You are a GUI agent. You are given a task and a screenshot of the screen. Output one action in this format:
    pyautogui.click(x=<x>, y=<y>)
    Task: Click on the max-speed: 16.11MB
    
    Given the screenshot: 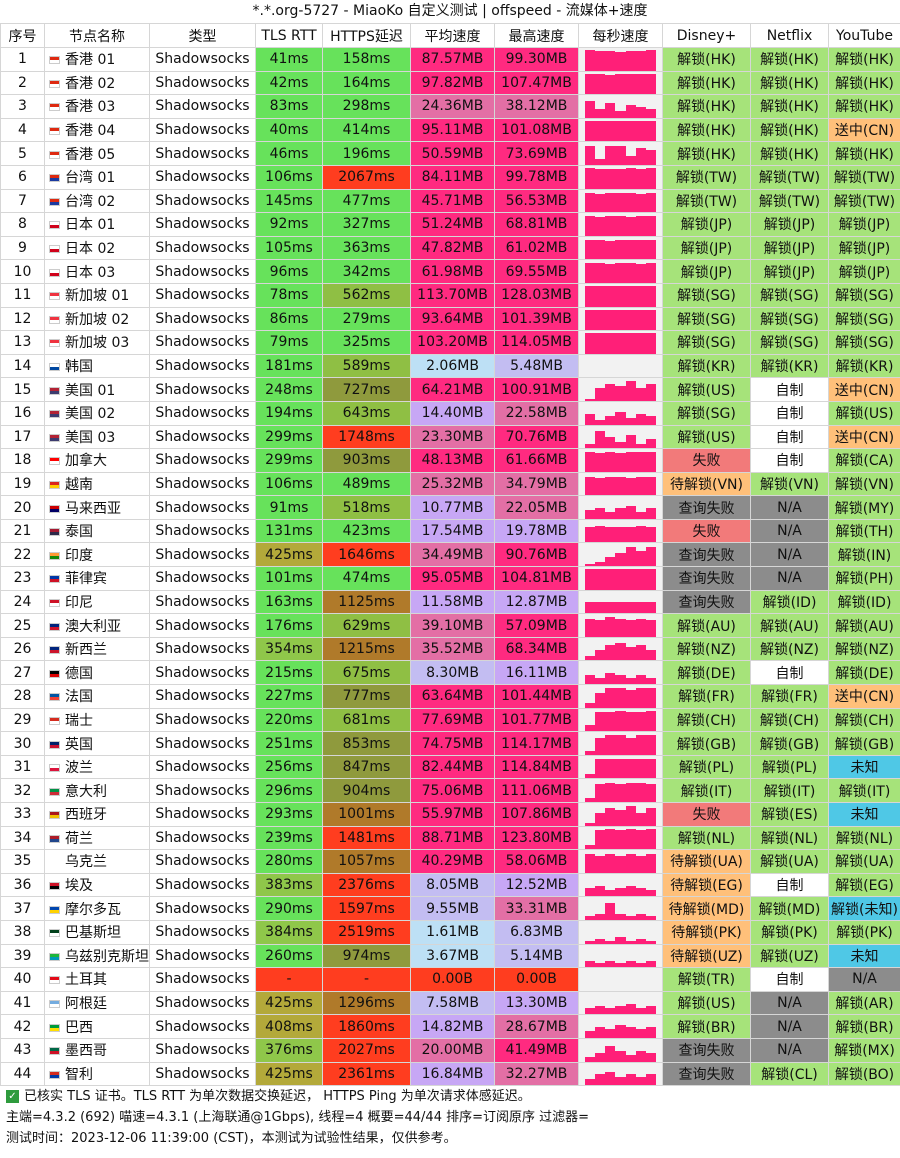 What is the action you would take?
    pyautogui.click(x=536, y=673)
    